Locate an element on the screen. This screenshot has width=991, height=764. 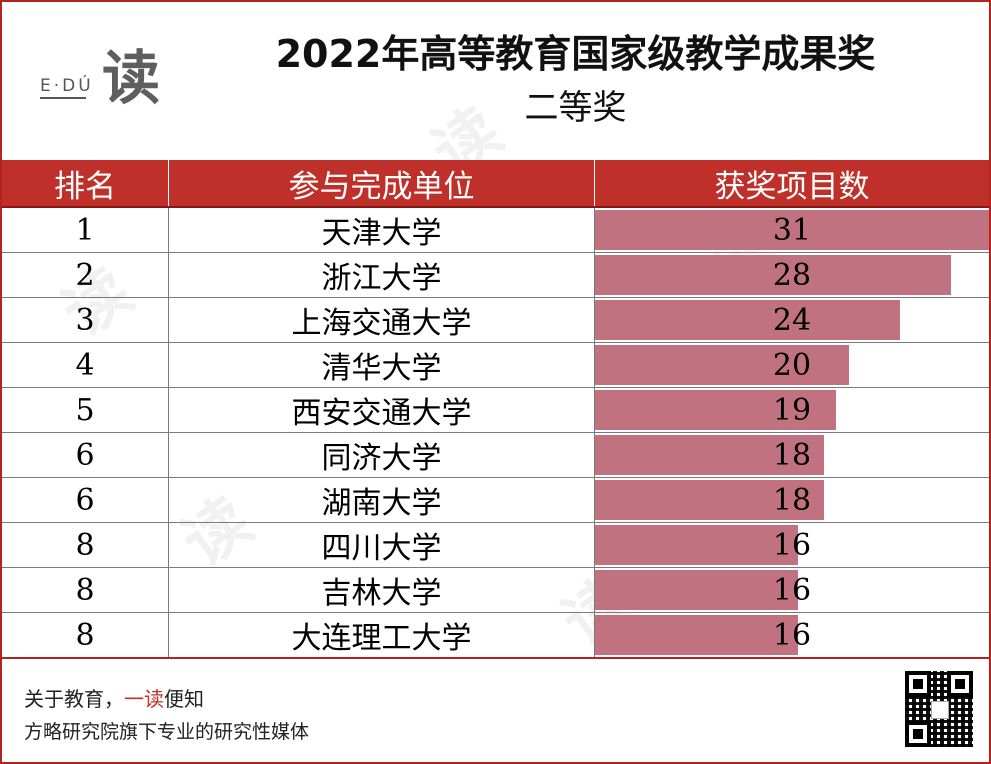
slogan-prefix: 关于教育， is located at coordinates (74, 699).